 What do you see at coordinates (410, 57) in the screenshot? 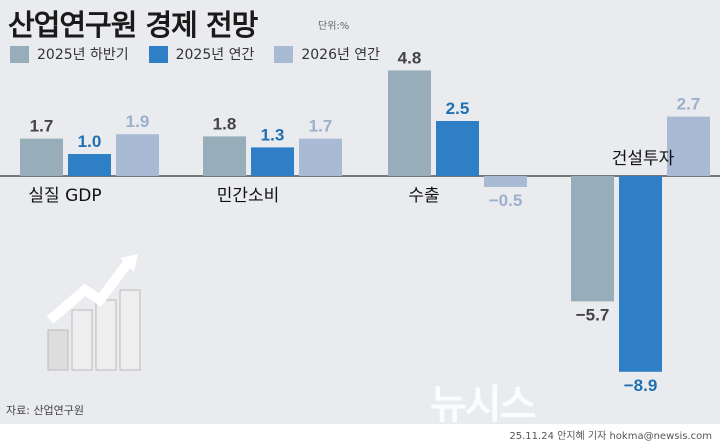
I see `data-label: 4.8` at bounding box center [410, 57].